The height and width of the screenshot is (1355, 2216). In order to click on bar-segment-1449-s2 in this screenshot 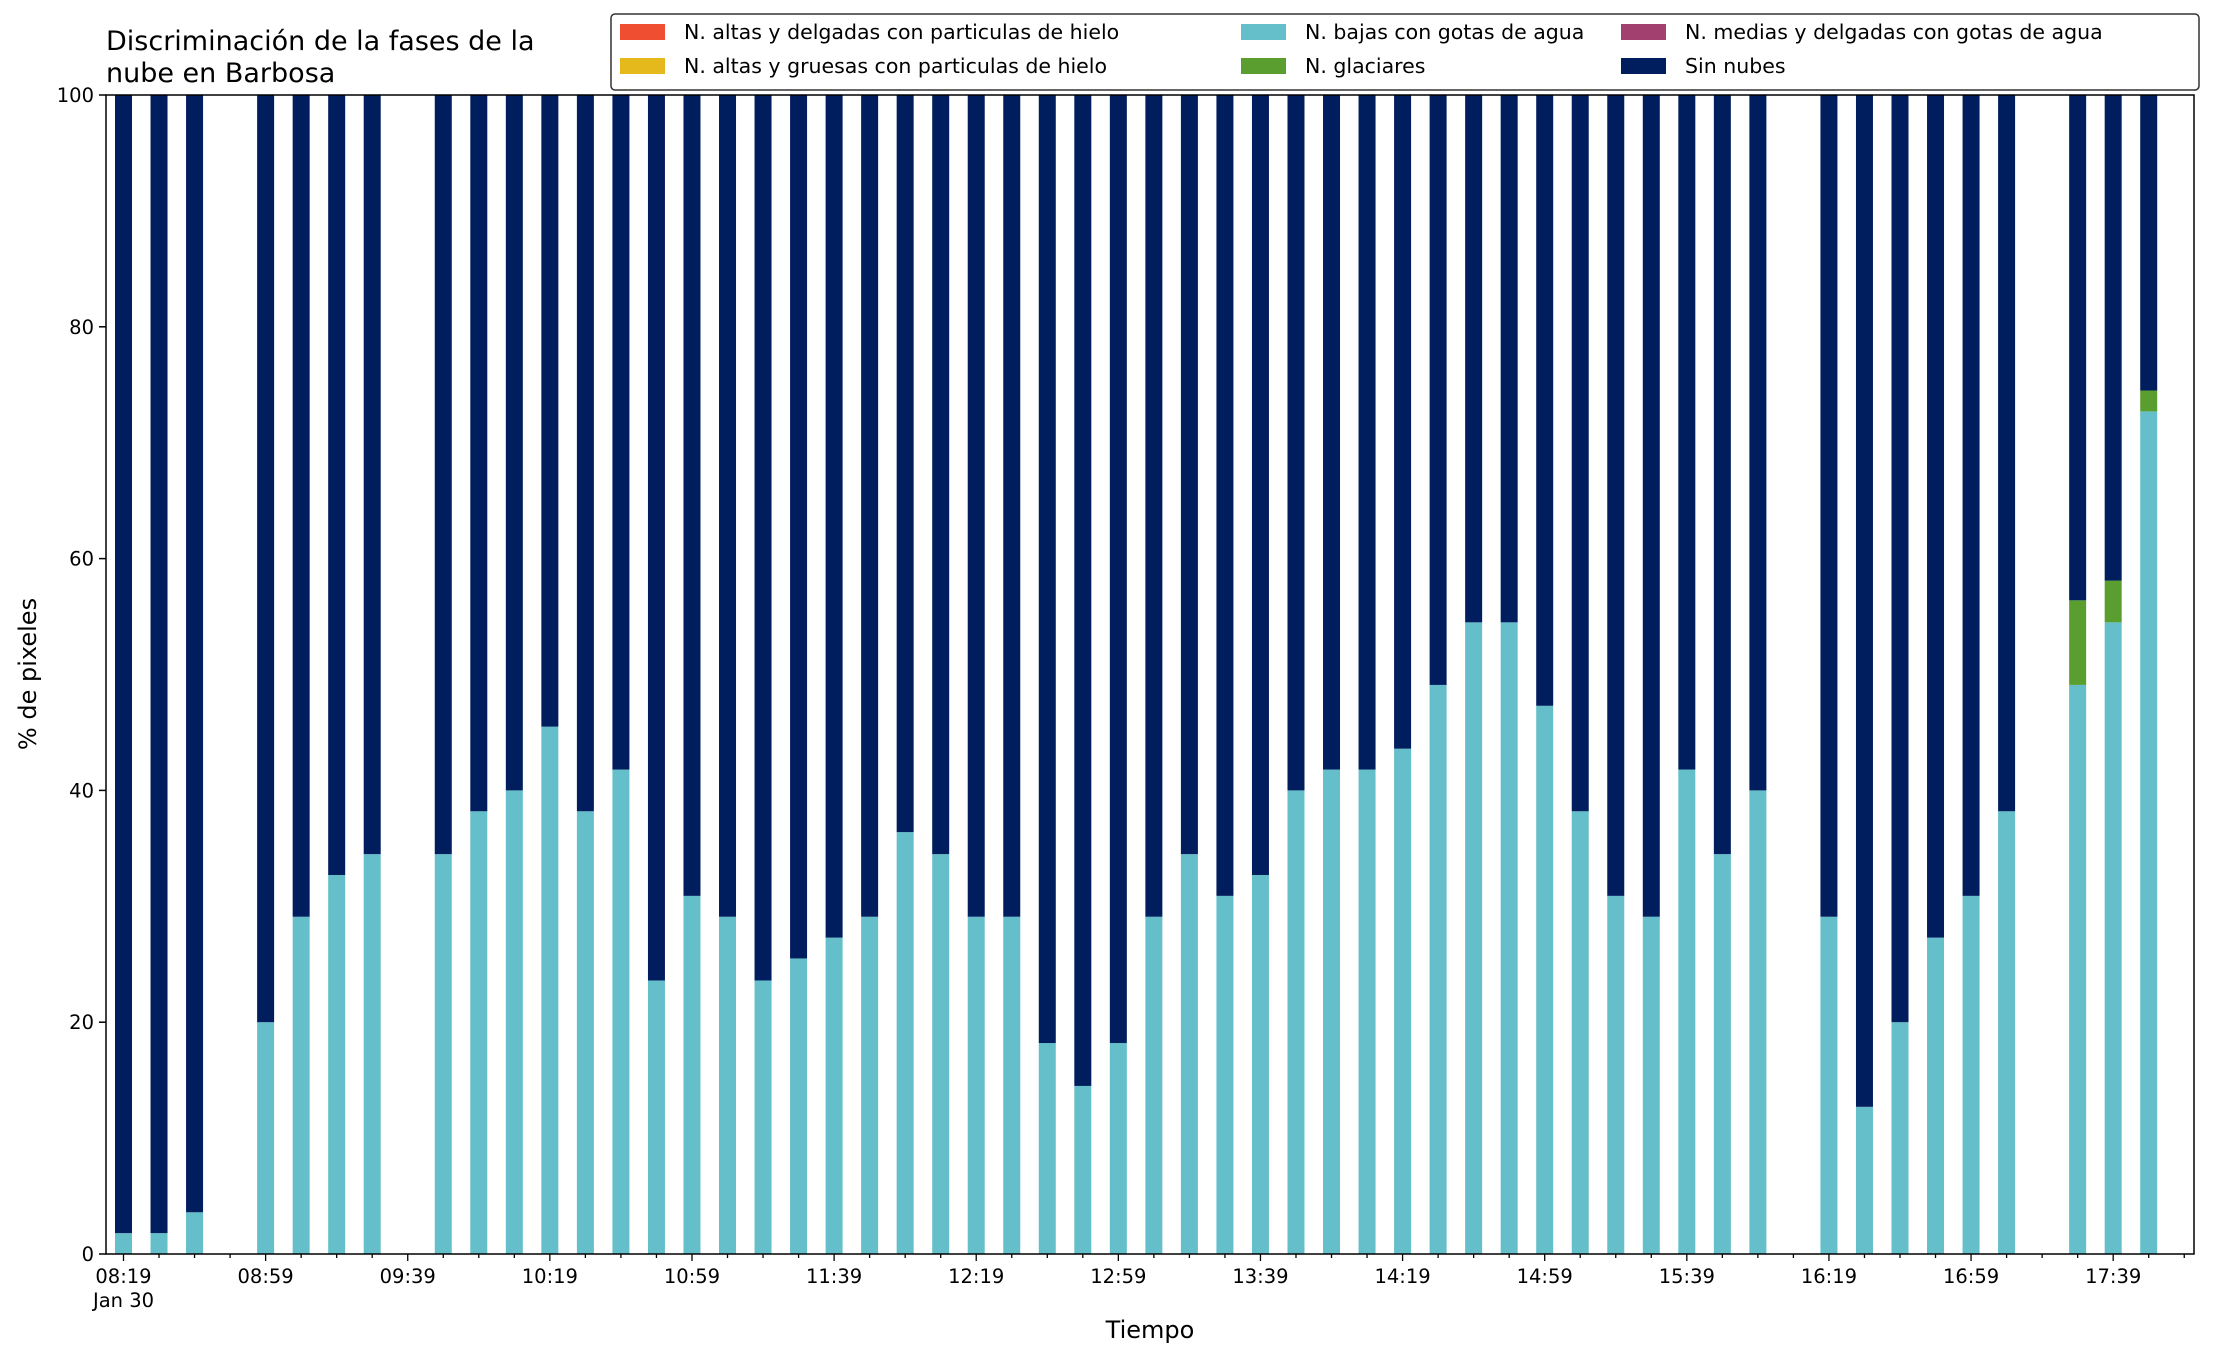, I will do `click(1509, 938)`.